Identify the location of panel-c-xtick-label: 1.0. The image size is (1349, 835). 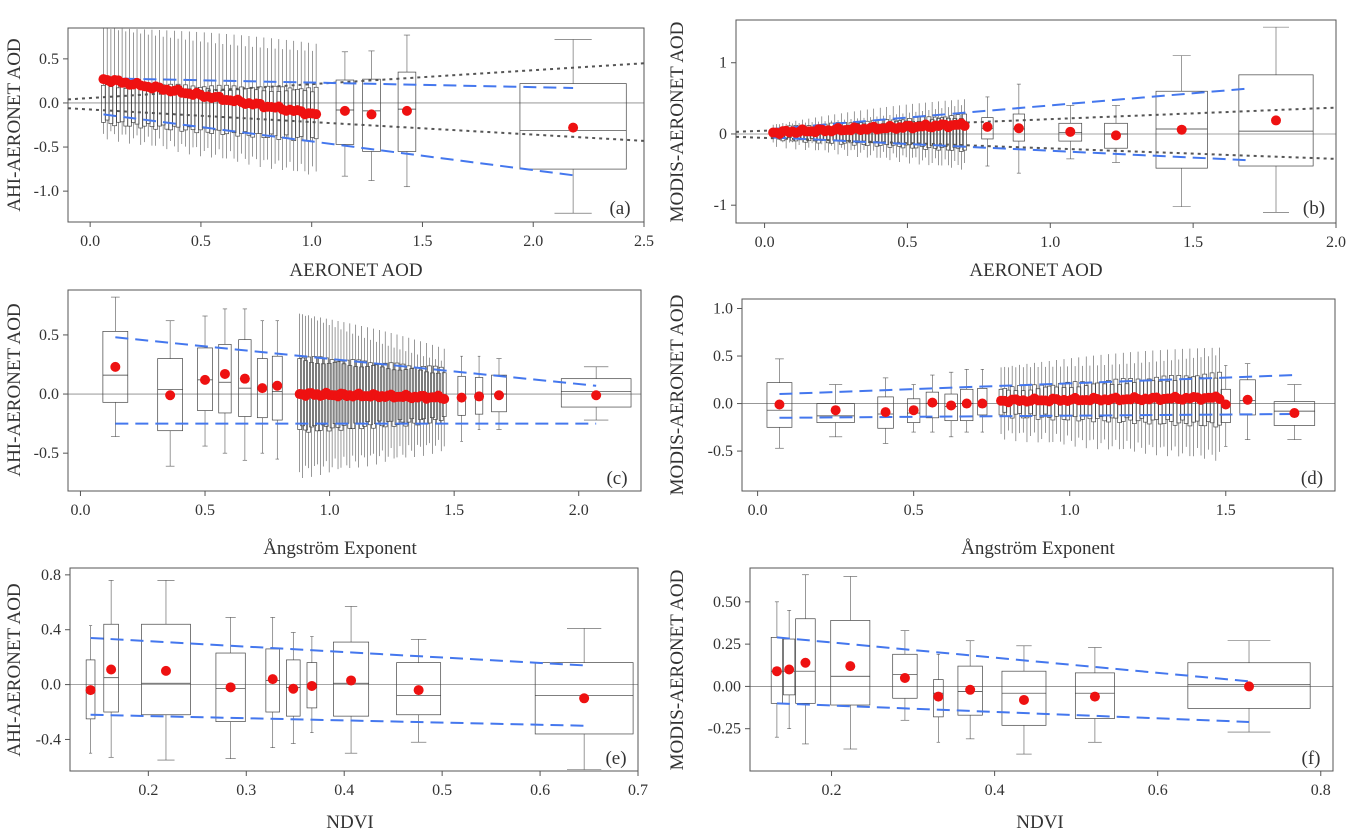
(330, 510).